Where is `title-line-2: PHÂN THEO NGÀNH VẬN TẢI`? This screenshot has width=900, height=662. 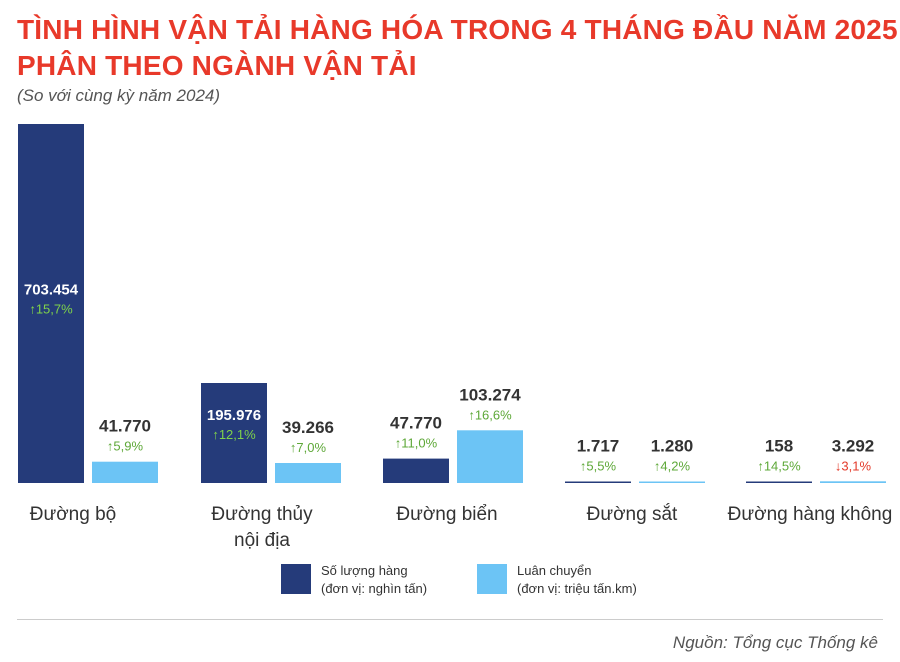 title-line-2: PHÂN THEO NGÀNH VẬN TẢI is located at coordinates (217, 65).